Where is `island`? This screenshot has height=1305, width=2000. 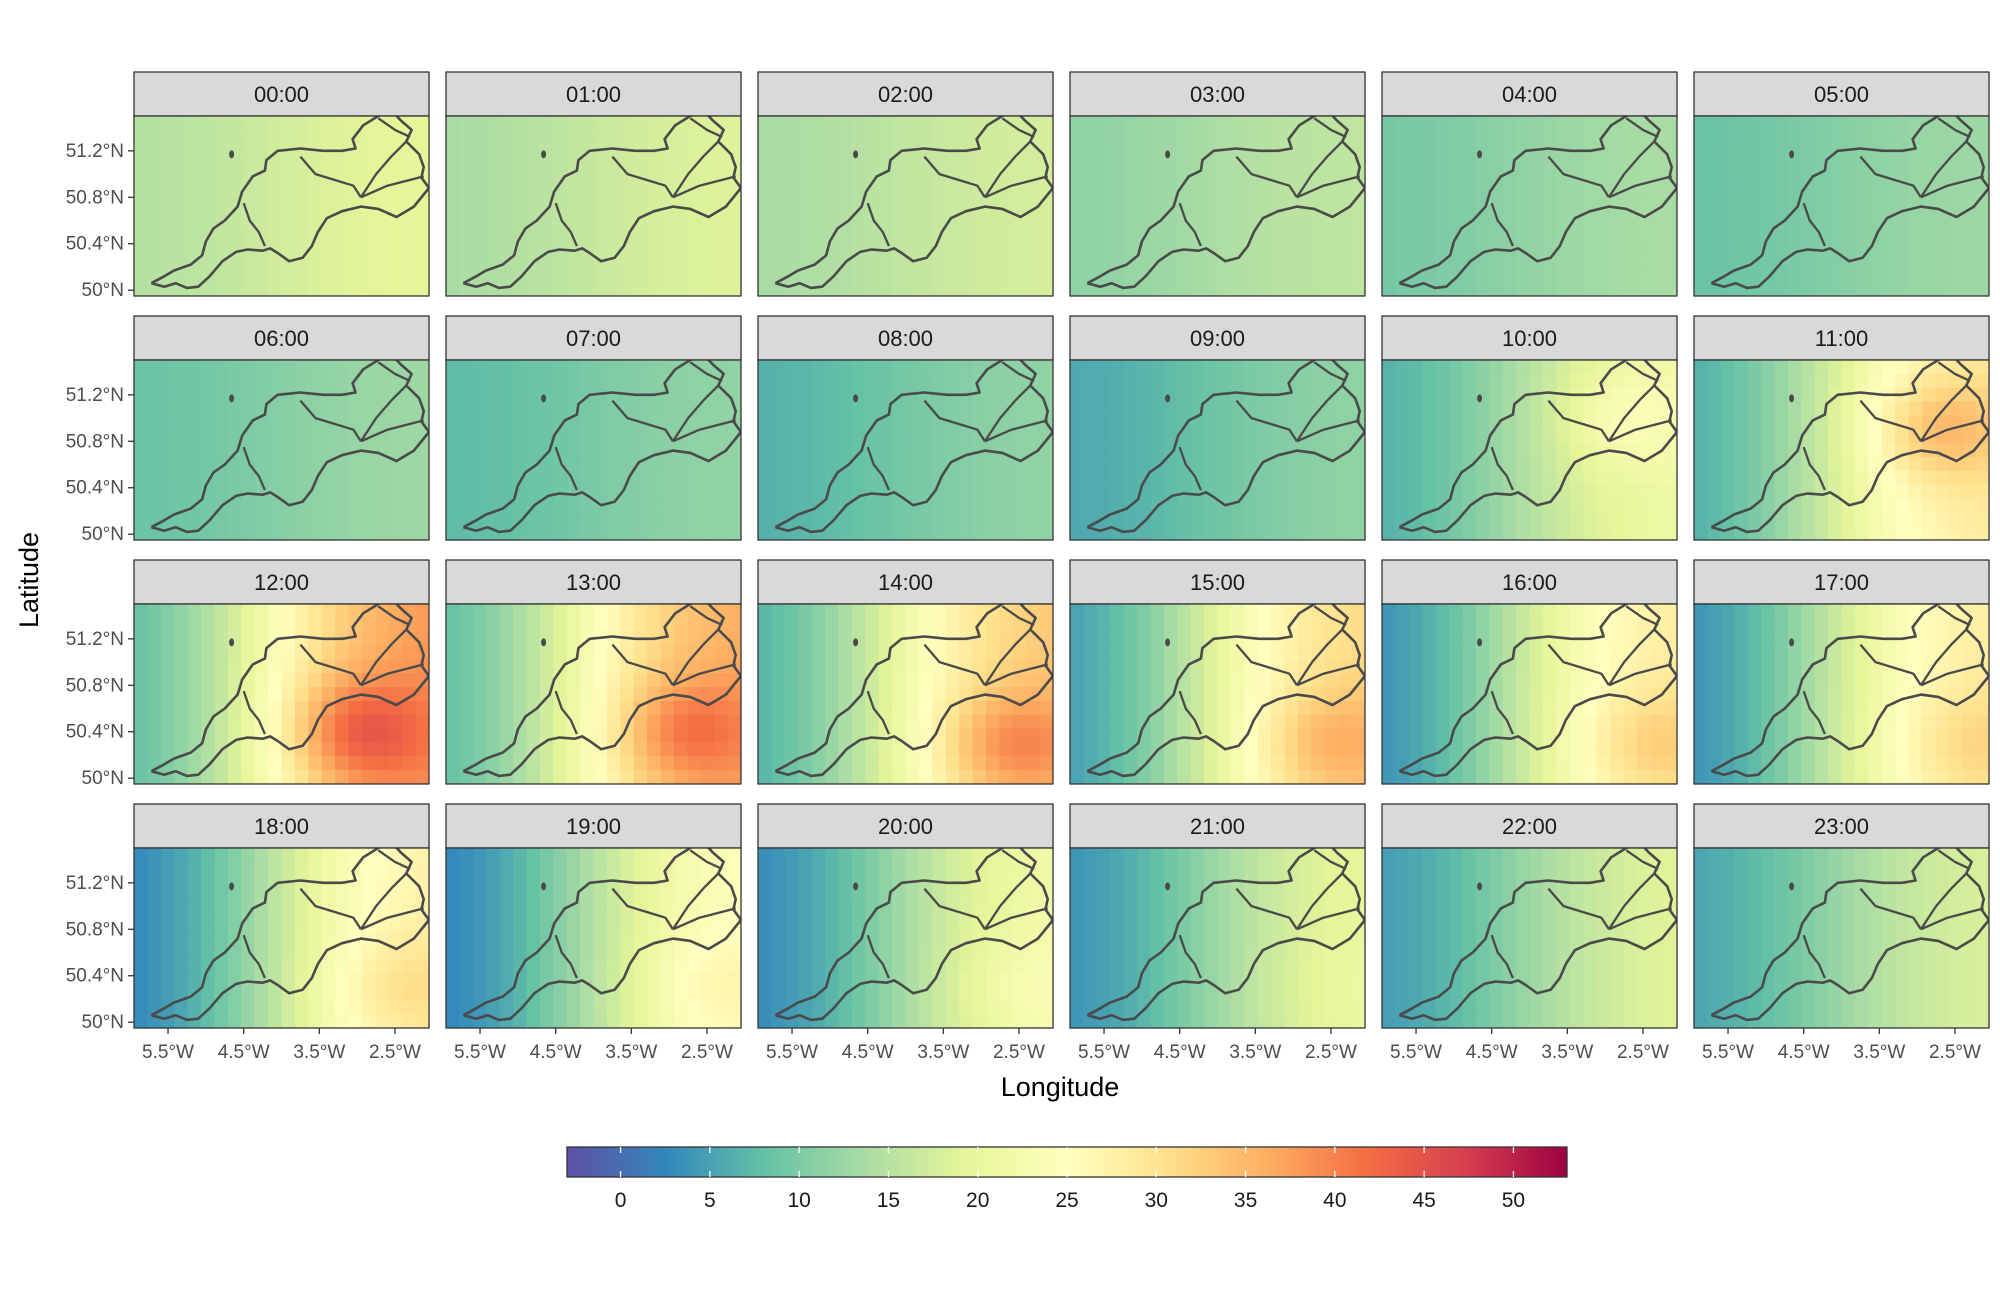 island is located at coordinates (543, 154).